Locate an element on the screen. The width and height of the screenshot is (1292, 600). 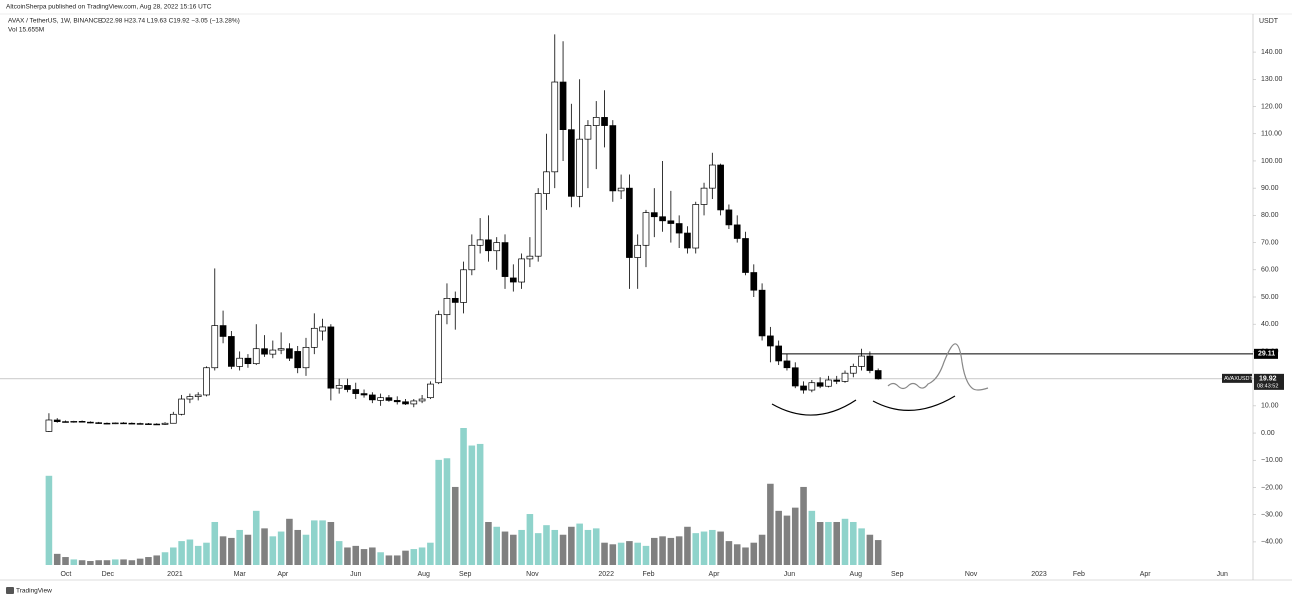
currency: USDT is located at coordinates (1269, 21).